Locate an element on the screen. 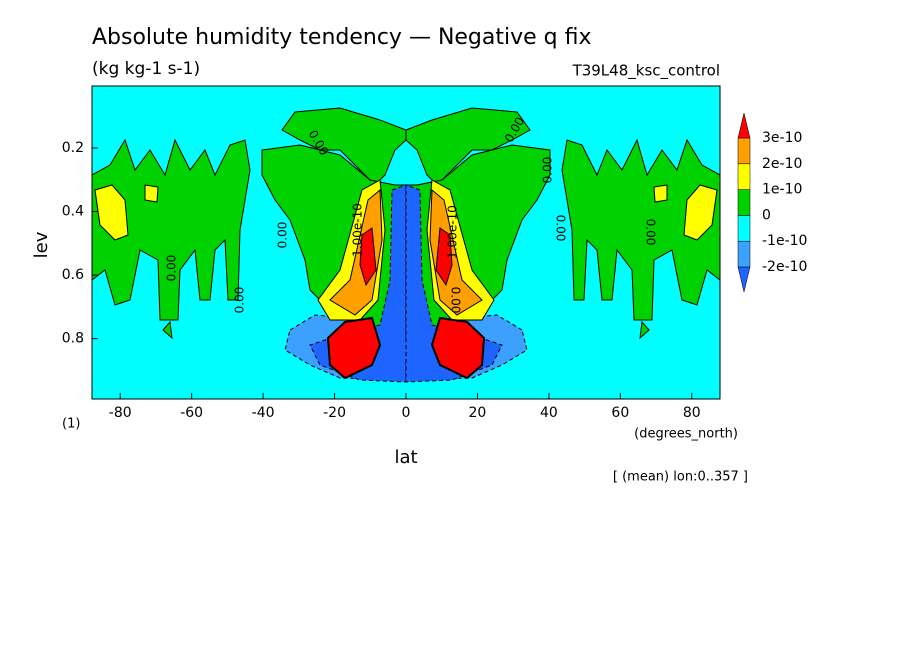 The width and height of the screenshot is (904, 654). x-units: (degrees_north) is located at coordinates (686, 434).